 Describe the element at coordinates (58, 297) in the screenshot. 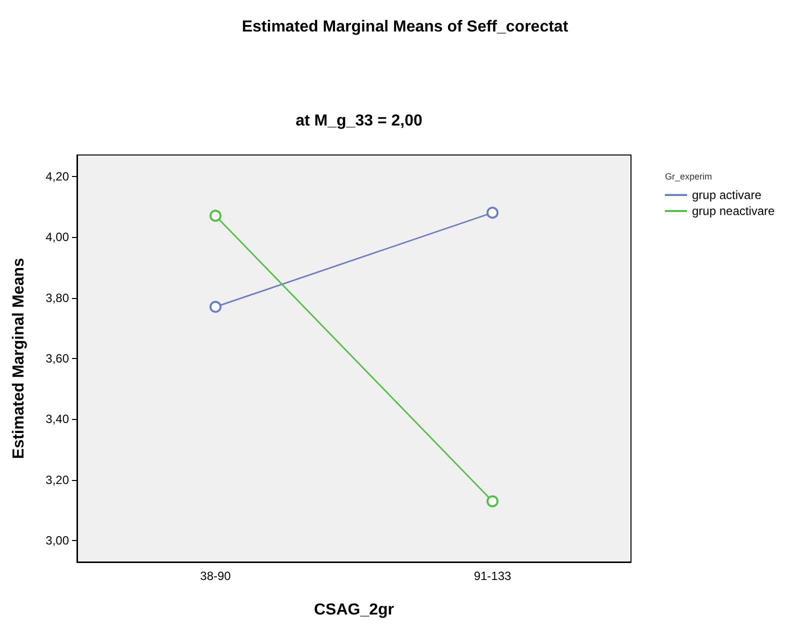

I see `y-tick-label: 3,80` at that location.